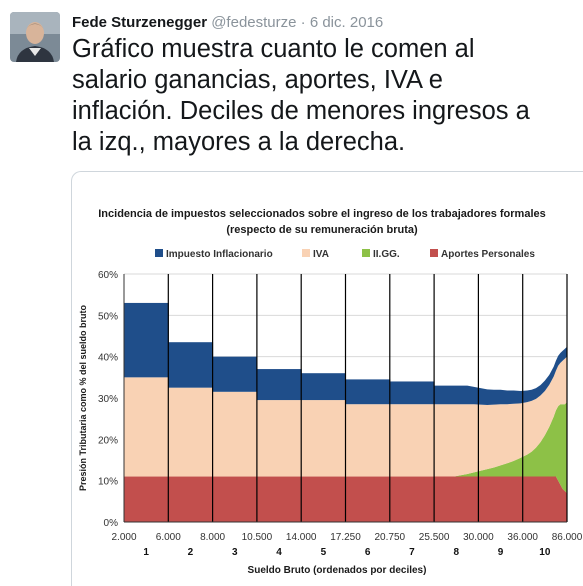  I want to click on x-tick-label: 25.500, so click(434, 537).